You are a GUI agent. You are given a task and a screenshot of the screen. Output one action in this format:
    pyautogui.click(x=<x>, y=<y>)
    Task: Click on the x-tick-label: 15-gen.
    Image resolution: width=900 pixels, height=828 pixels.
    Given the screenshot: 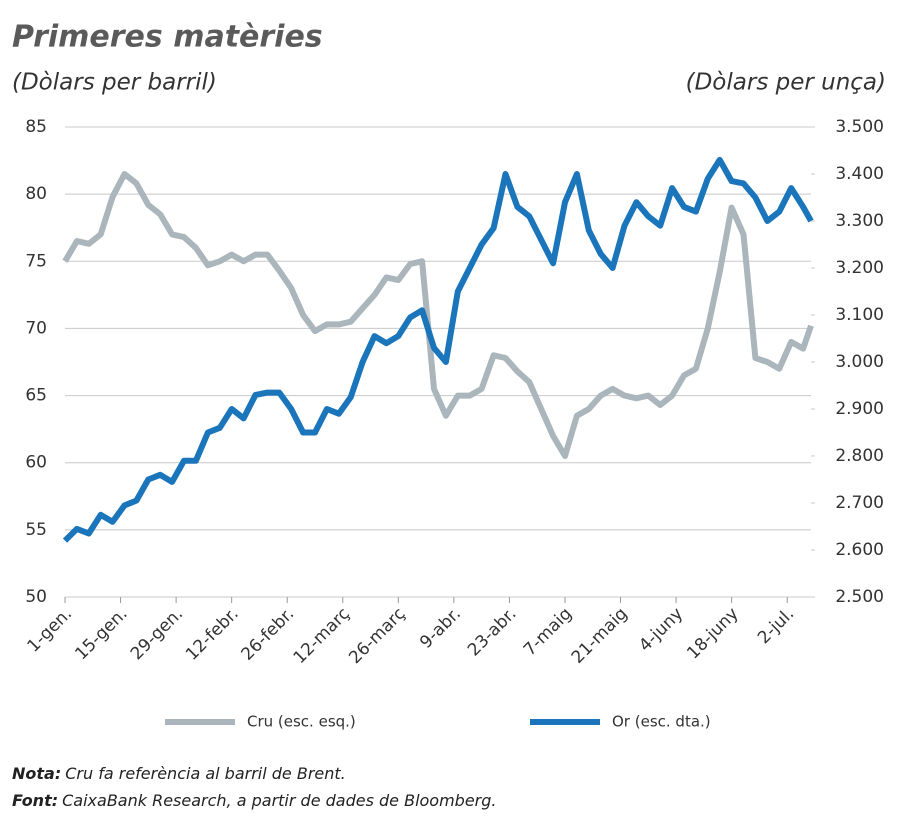 What is the action you would take?
    pyautogui.click(x=101, y=634)
    